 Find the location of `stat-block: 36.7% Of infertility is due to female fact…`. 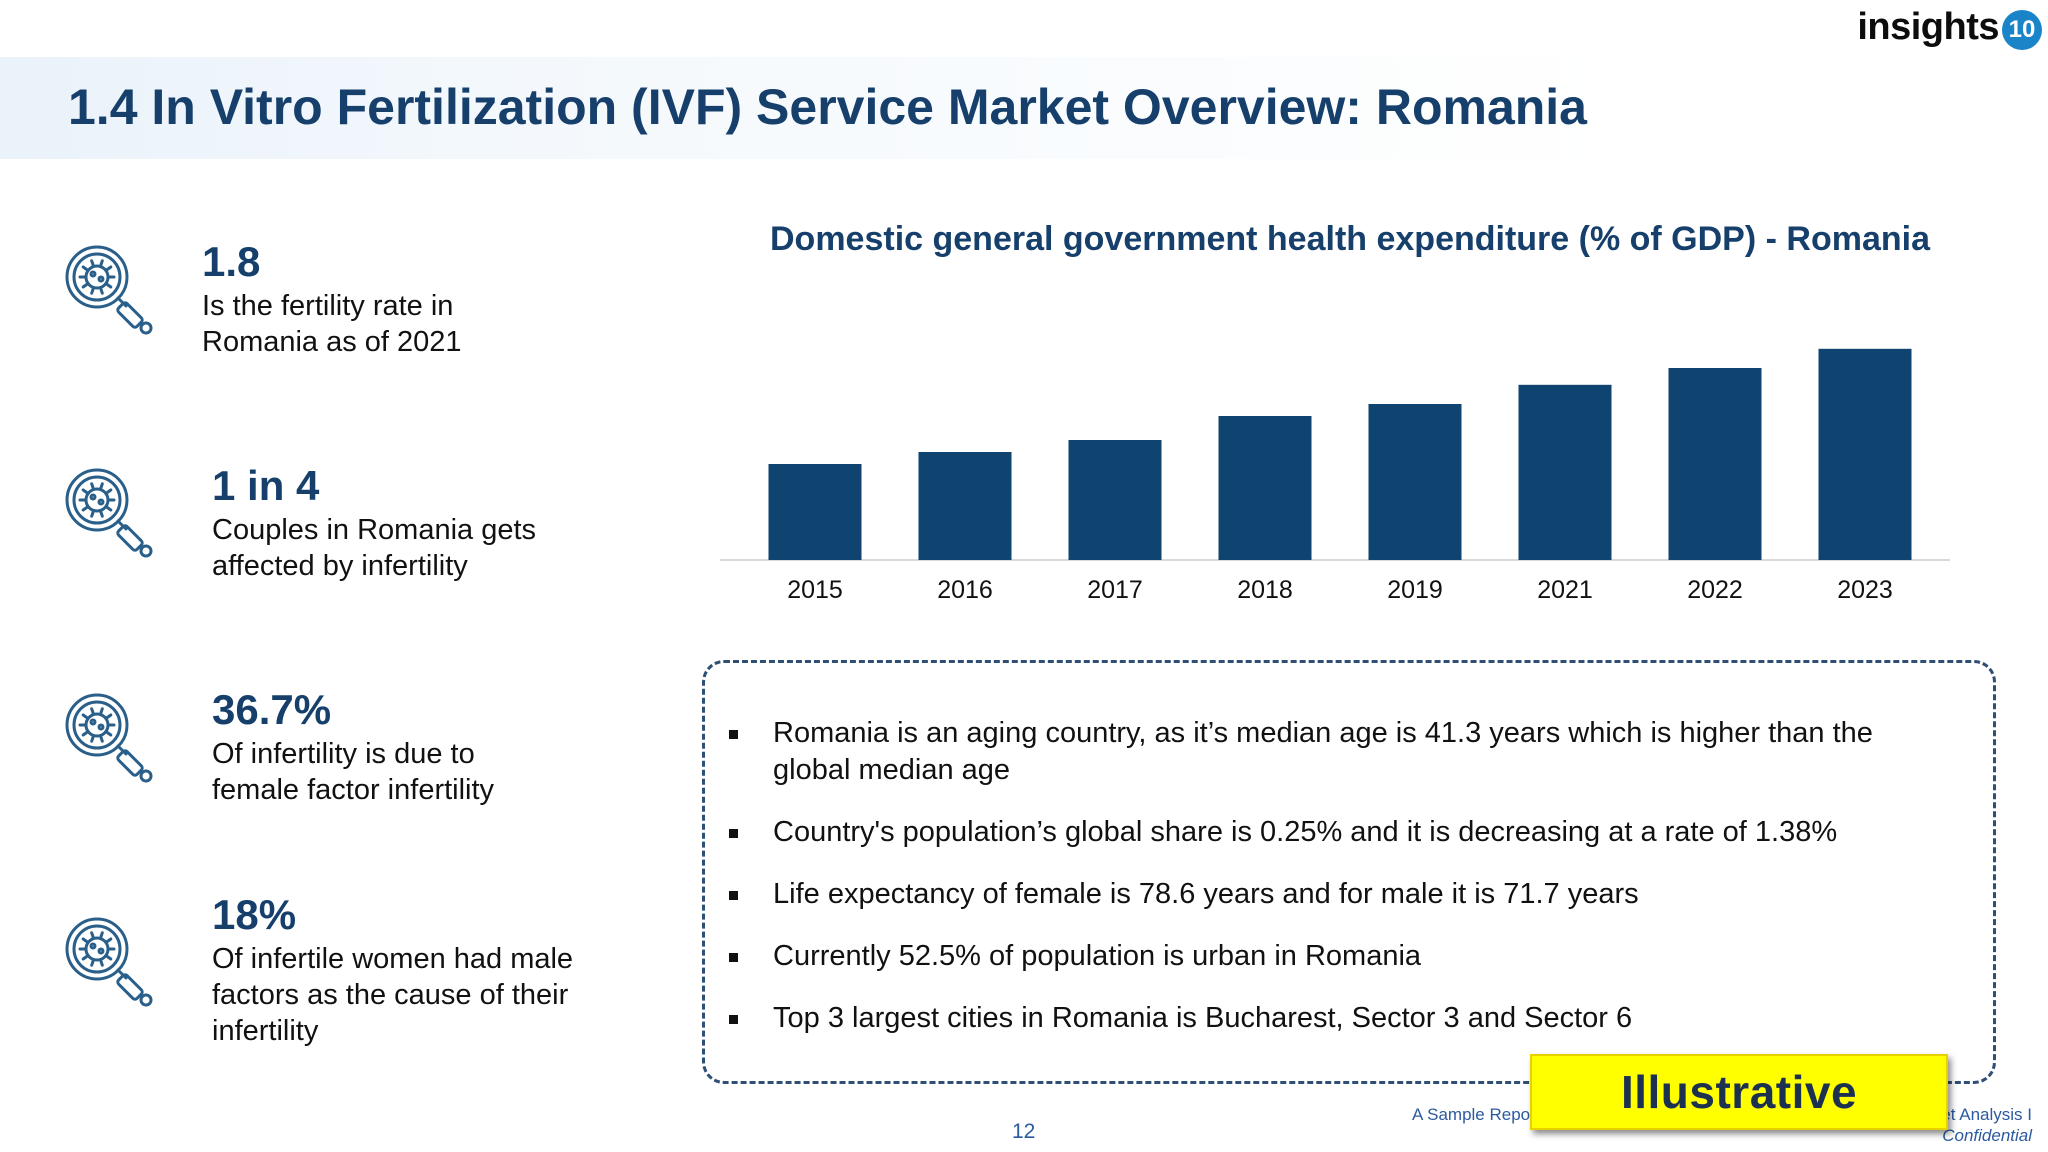

stat-block: 36.7% Of infertility is due to female fact… is located at coordinates (353, 747).